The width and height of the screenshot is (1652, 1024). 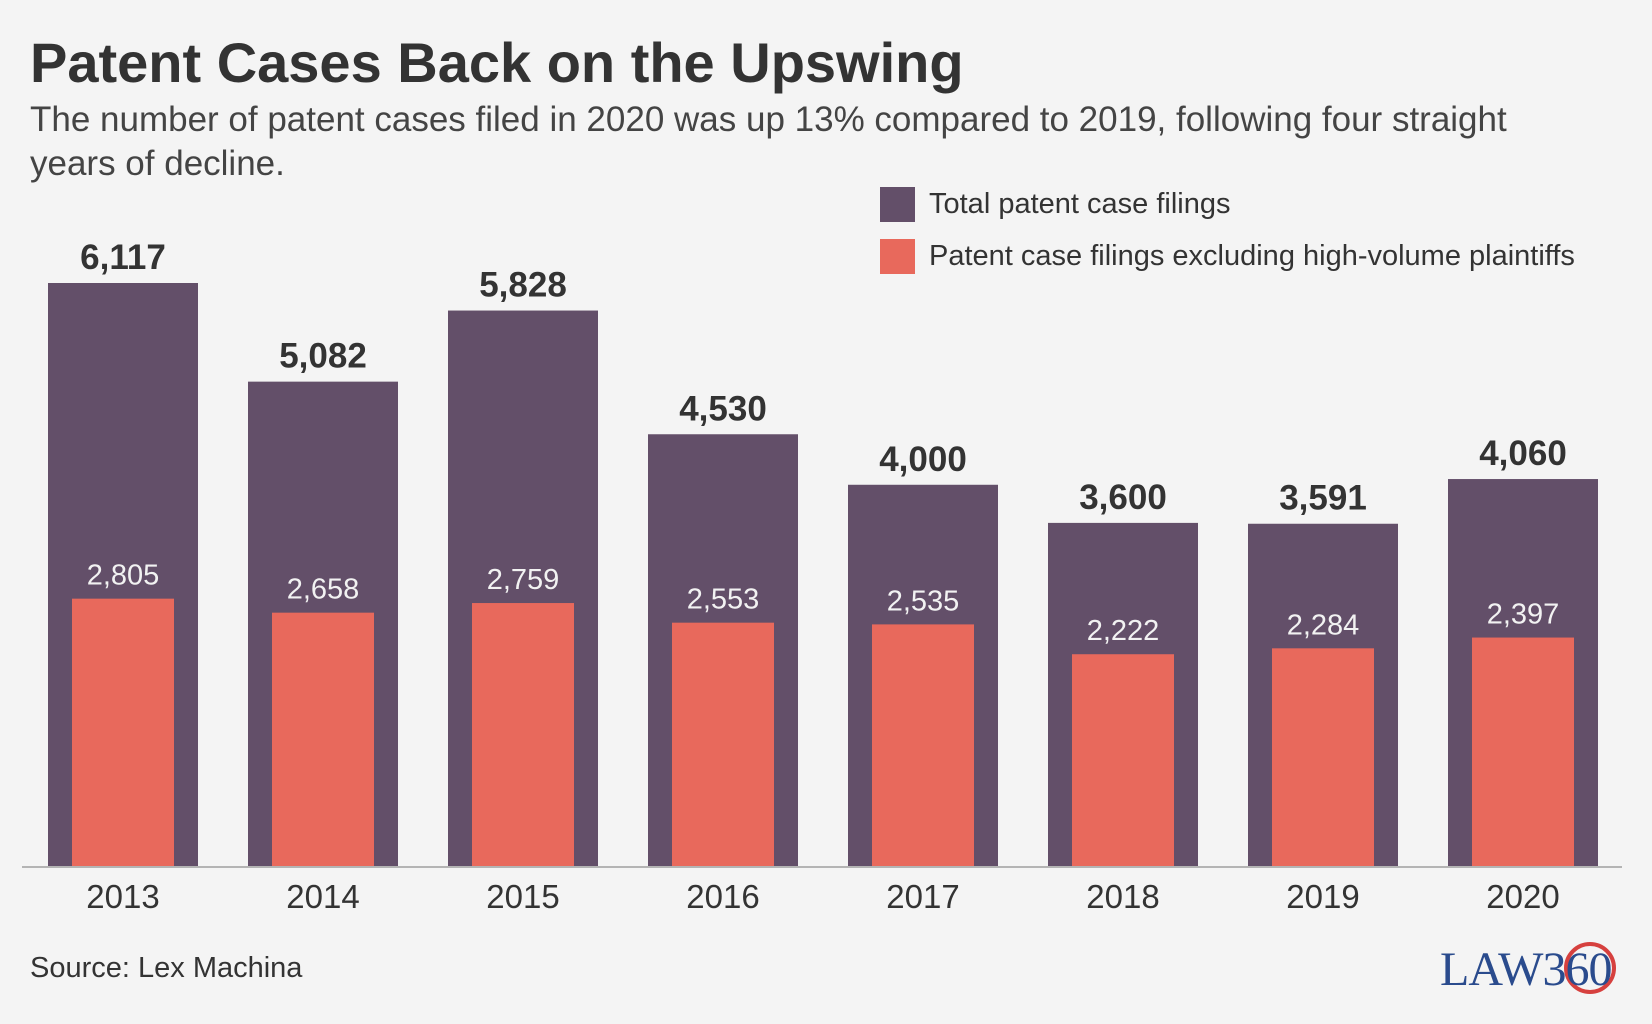 What do you see at coordinates (123, 732) in the screenshot?
I see `bar-excluding-2013` at bounding box center [123, 732].